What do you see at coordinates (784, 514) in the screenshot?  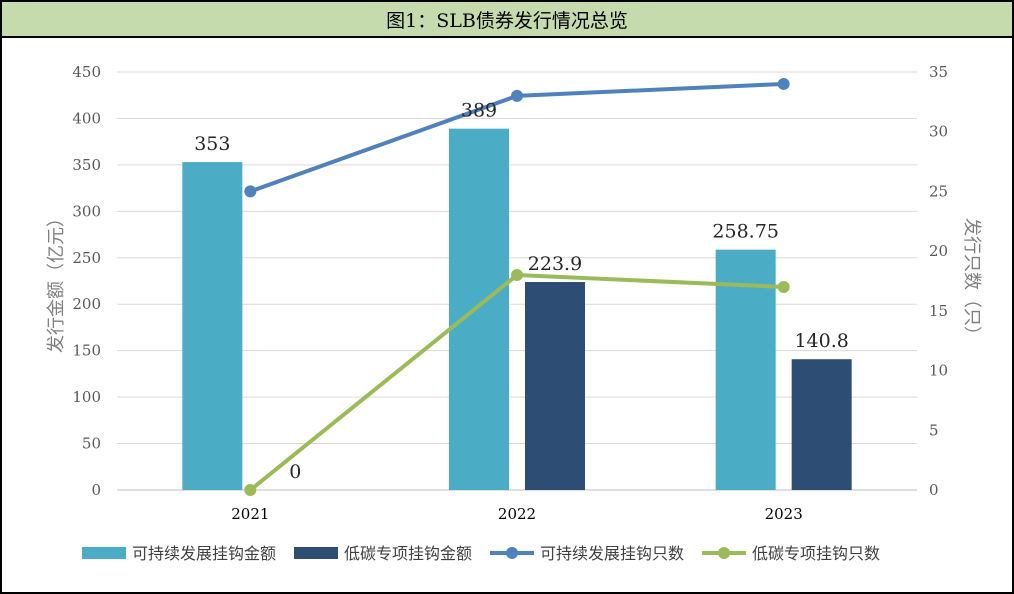 I see `x-tick-label: 2023` at bounding box center [784, 514].